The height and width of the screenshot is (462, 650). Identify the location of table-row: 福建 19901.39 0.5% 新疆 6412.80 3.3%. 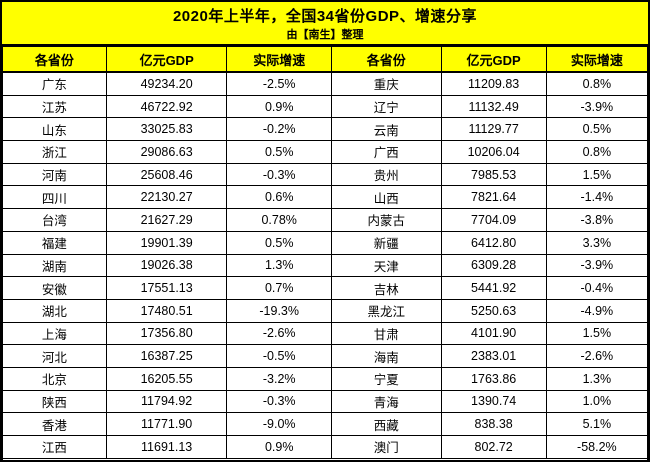
(325, 242).